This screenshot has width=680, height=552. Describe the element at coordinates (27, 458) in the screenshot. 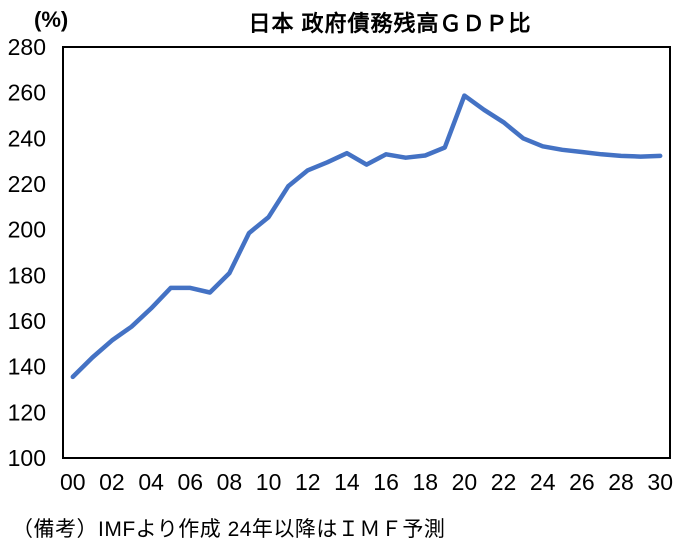

I see `y-axis-tick-label: 100` at that location.